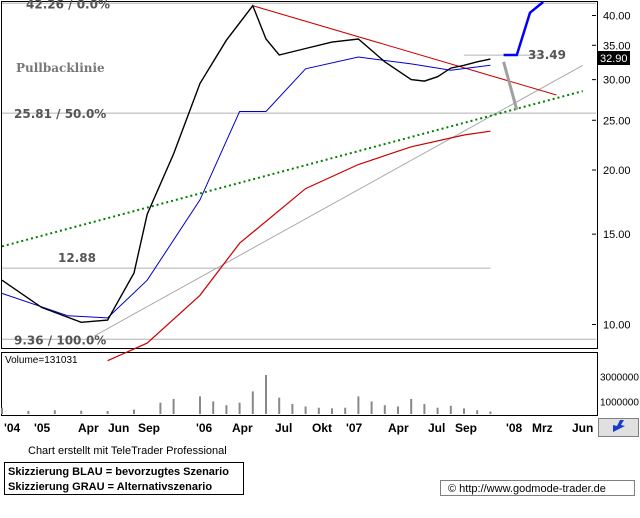 Image resolution: width=640 pixels, height=518 pixels. Describe the element at coordinates (12, 428) in the screenshot. I see `x-tick-label: '04` at that location.